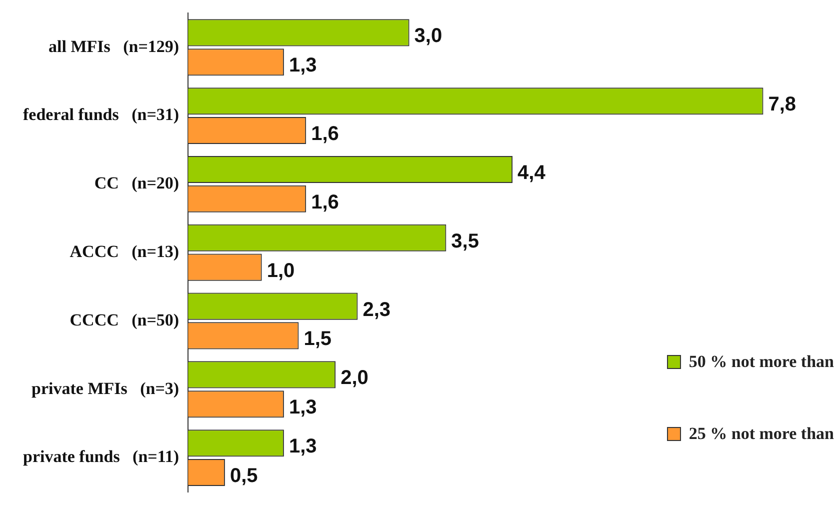  Describe the element at coordinates (125, 251) in the screenshot. I see `y-tick-label: ACCC (n=13)` at that location.